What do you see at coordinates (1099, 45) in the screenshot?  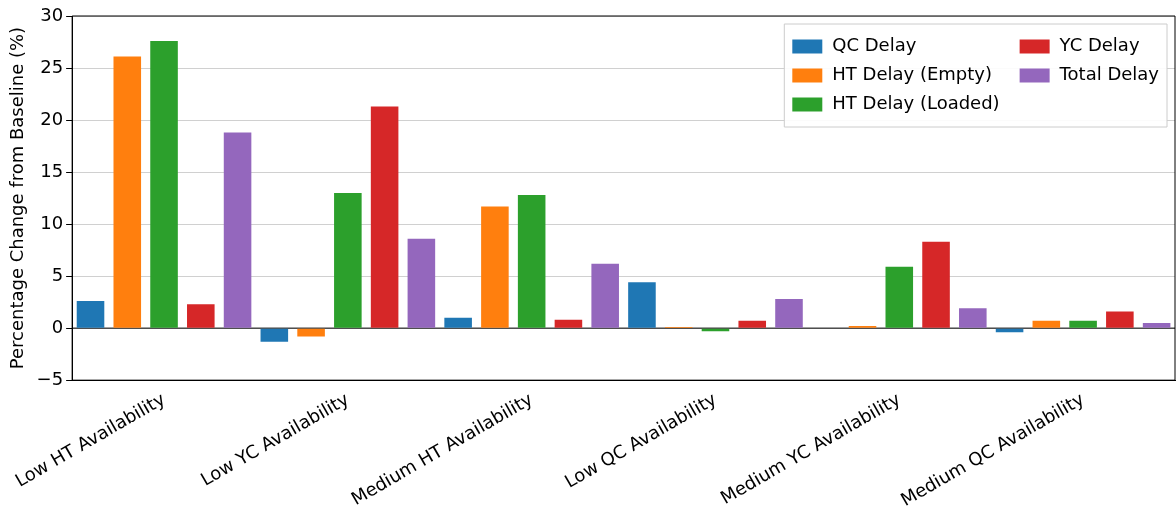 I see `legend-label: YC Delay` at bounding box center [1099, 45].